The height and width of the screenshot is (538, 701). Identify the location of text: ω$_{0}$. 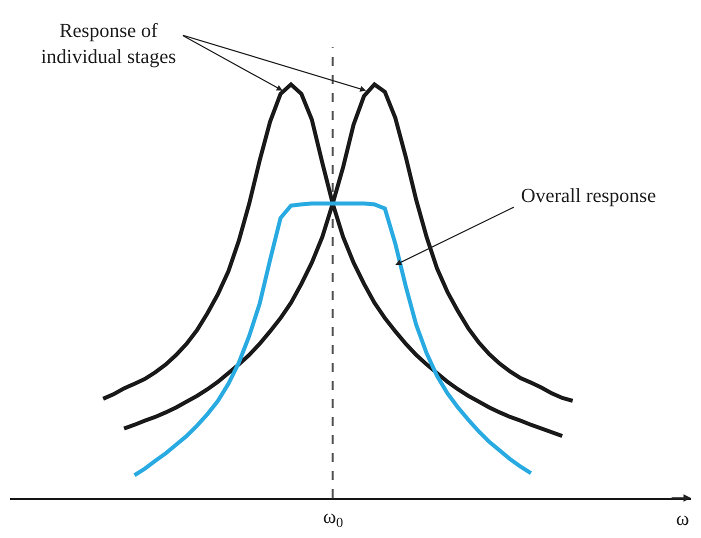
(333, 519).